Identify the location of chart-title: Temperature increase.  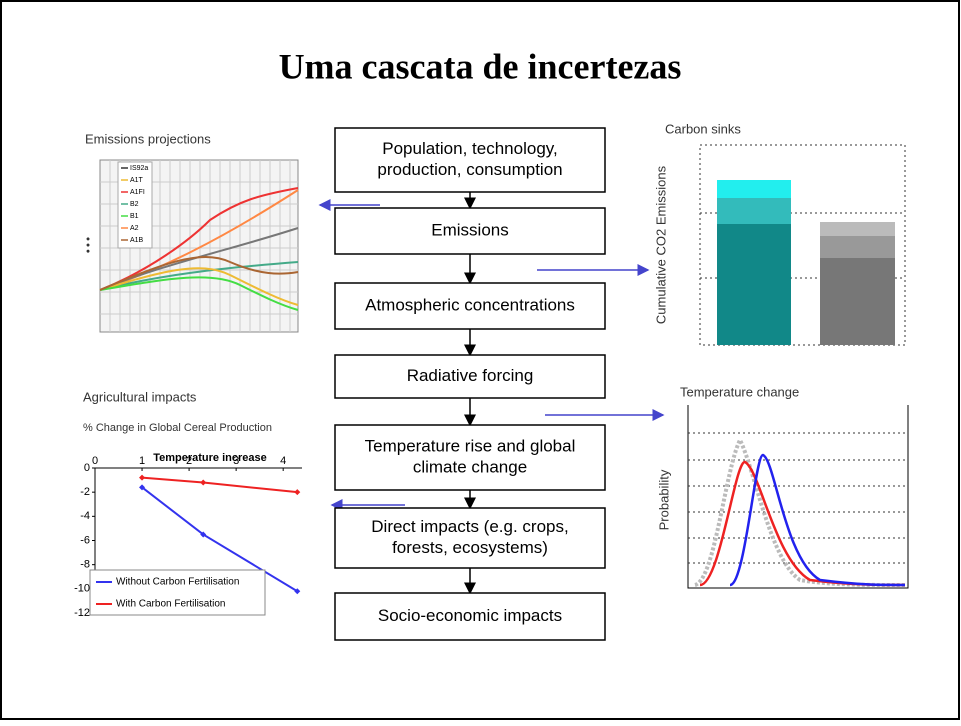
(210, 458).